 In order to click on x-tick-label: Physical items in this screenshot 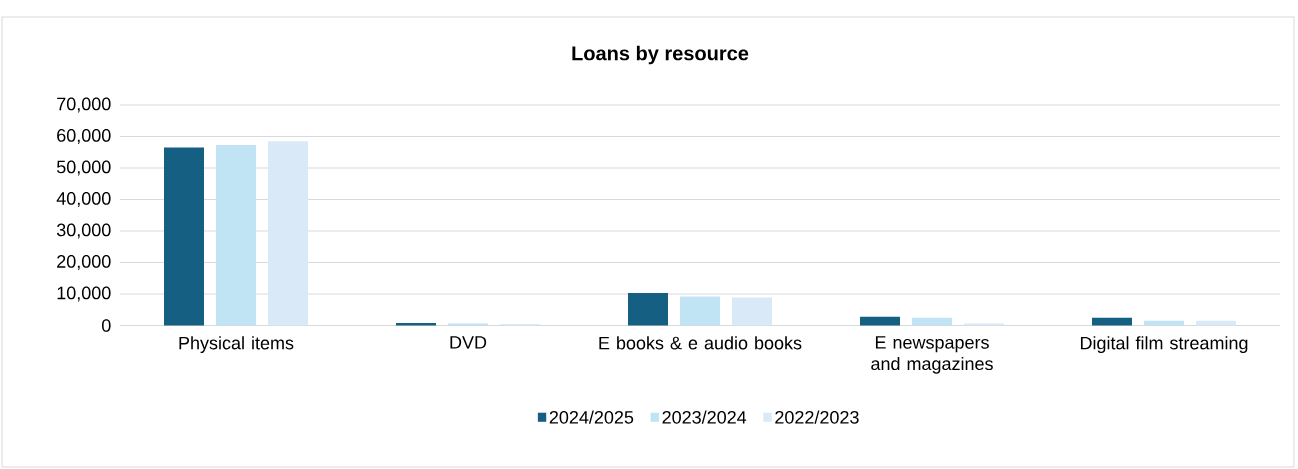, I will do `click(236, 344)`.